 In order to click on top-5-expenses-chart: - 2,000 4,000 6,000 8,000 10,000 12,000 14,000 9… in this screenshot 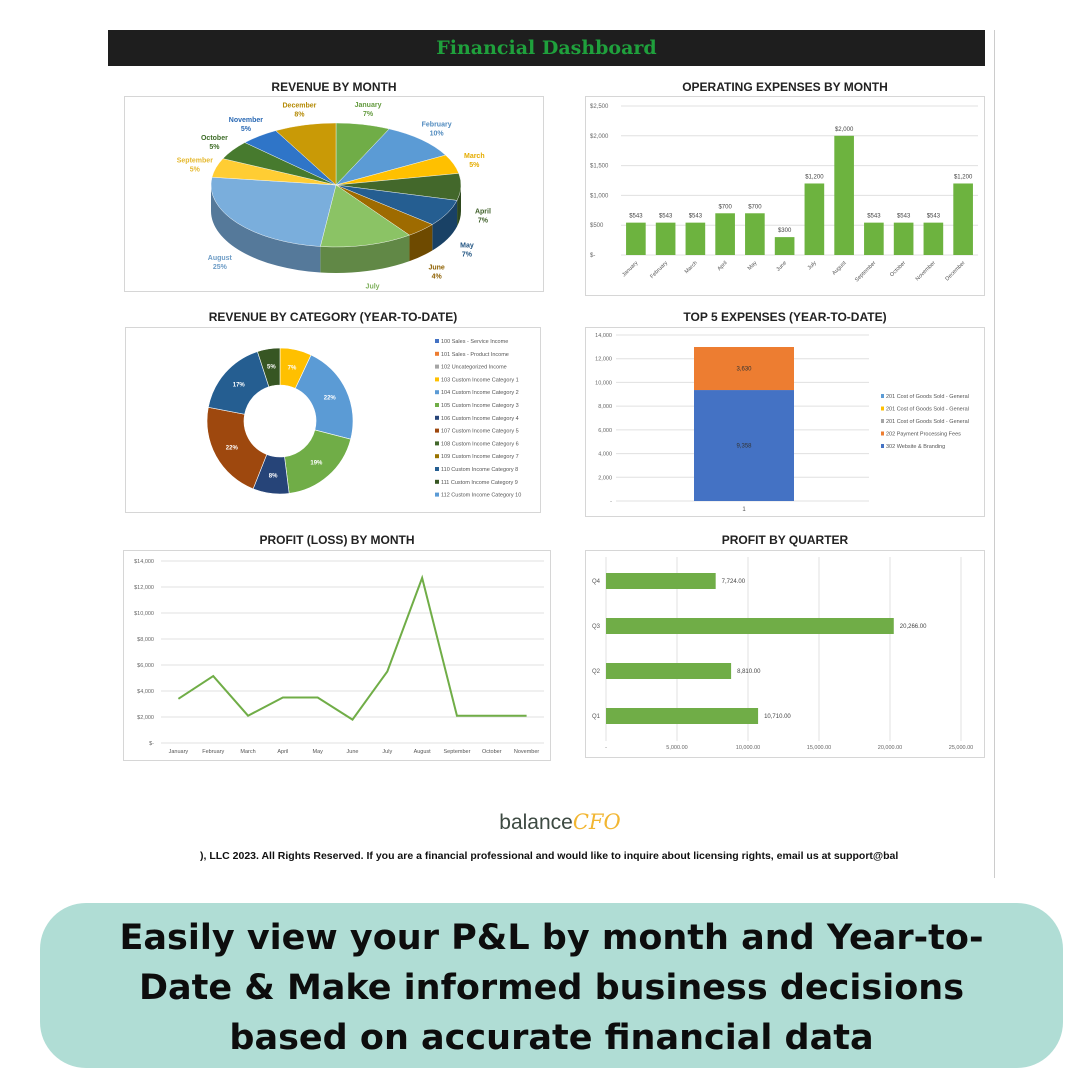, I will do `click(785, 422)`.